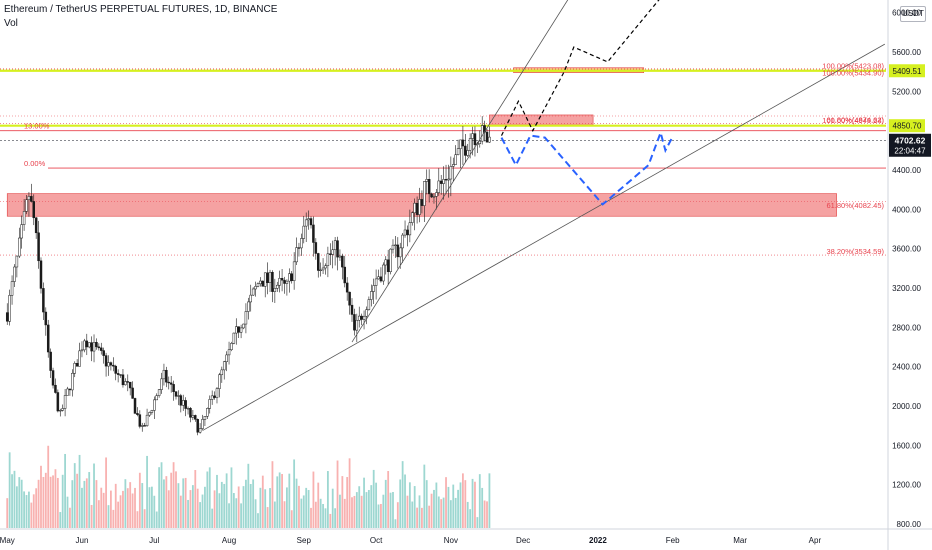 The image size is (932, 550). I want to click on fib-level-label: 100.00%(5434.90), so click(853, 72).